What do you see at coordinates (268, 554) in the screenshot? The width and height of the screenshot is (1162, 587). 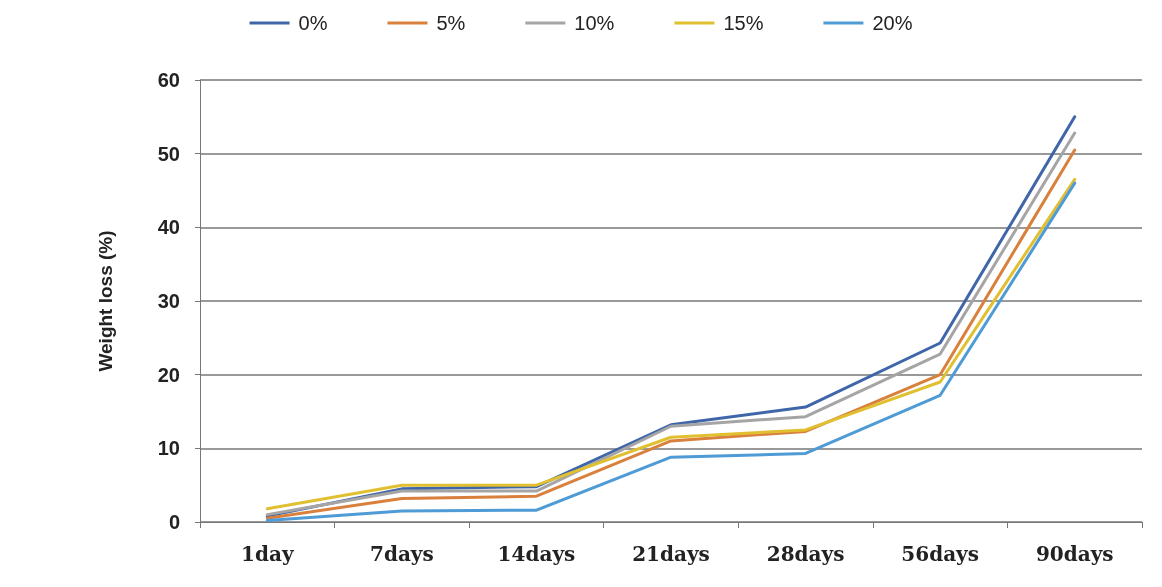 I see `x-tick-label: 1day` at bounding box center [268, 554].